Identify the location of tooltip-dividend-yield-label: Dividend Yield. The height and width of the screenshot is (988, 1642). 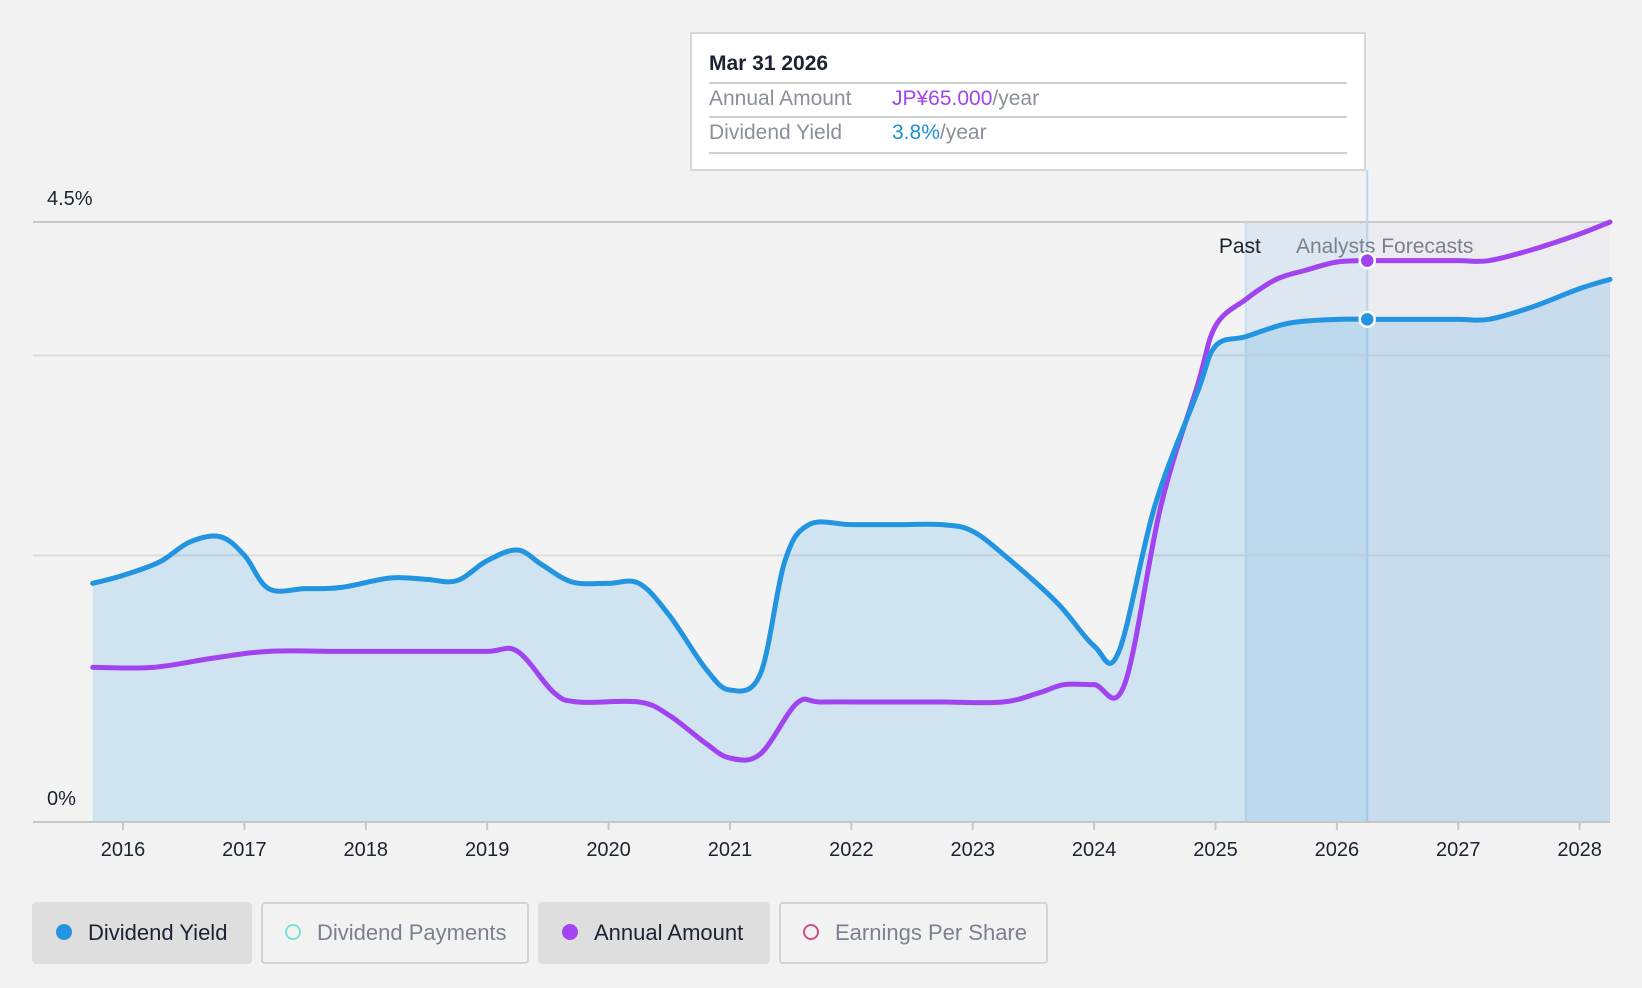
(776, 132).